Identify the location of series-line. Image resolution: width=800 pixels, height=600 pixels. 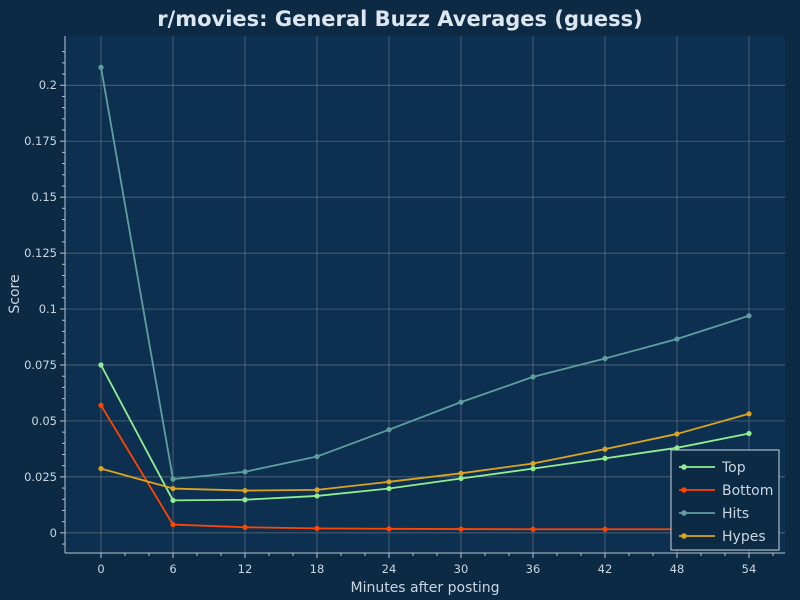
(425, 452).